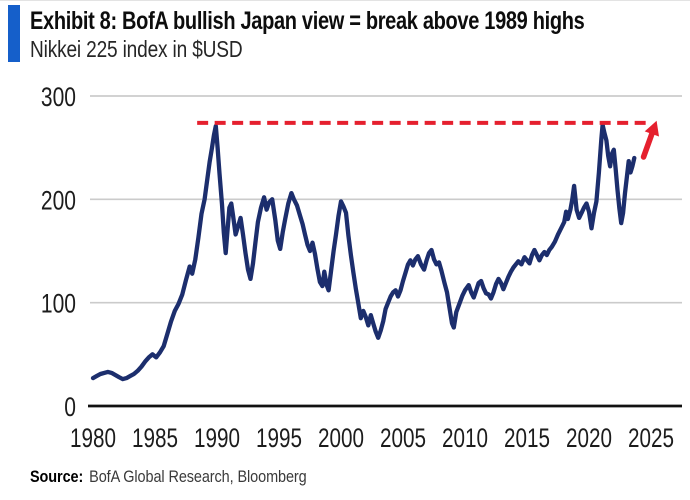 The width and height of the screenshot is (690, 500). What do you see at coordinates (57, 476) in the screenshot?
I see `source-label: Source:` at bounding box center [57, 476].